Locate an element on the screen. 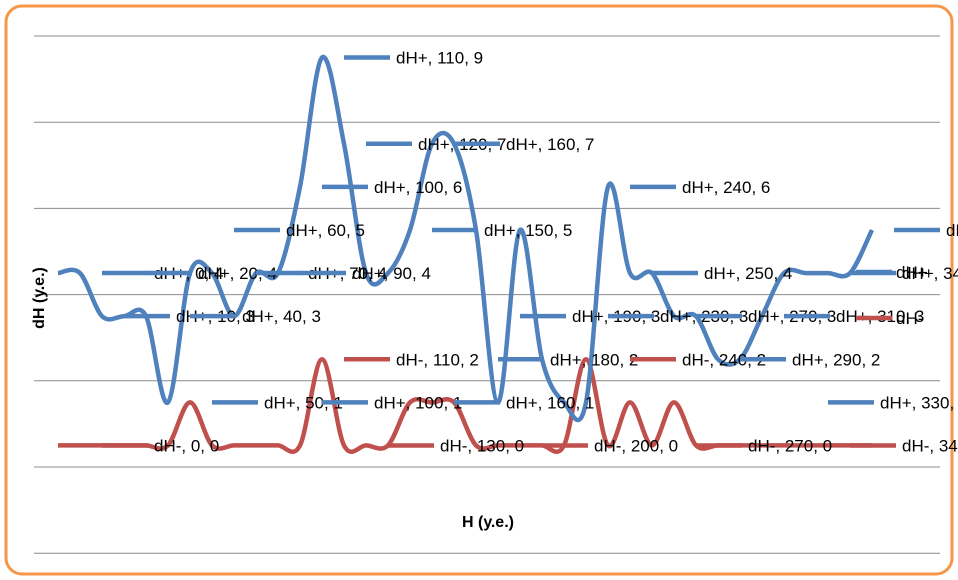 This screenshot has width=958, height=580. legend-entry: dH+ is located at coordinates (912, 272).